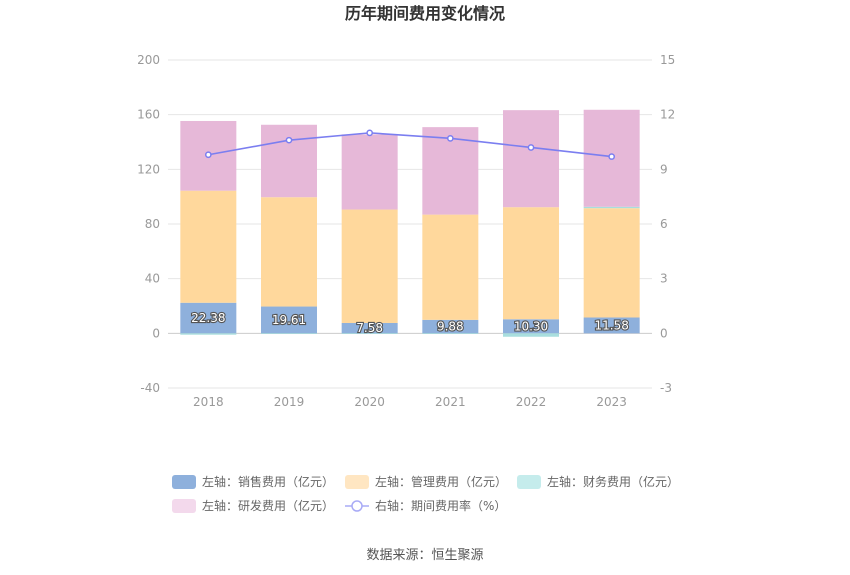 Image resolution: width=850 pixels, height=575 pixels. I want to click on legend-label: 右轴：期间费用率（%）, so click(440, 505).